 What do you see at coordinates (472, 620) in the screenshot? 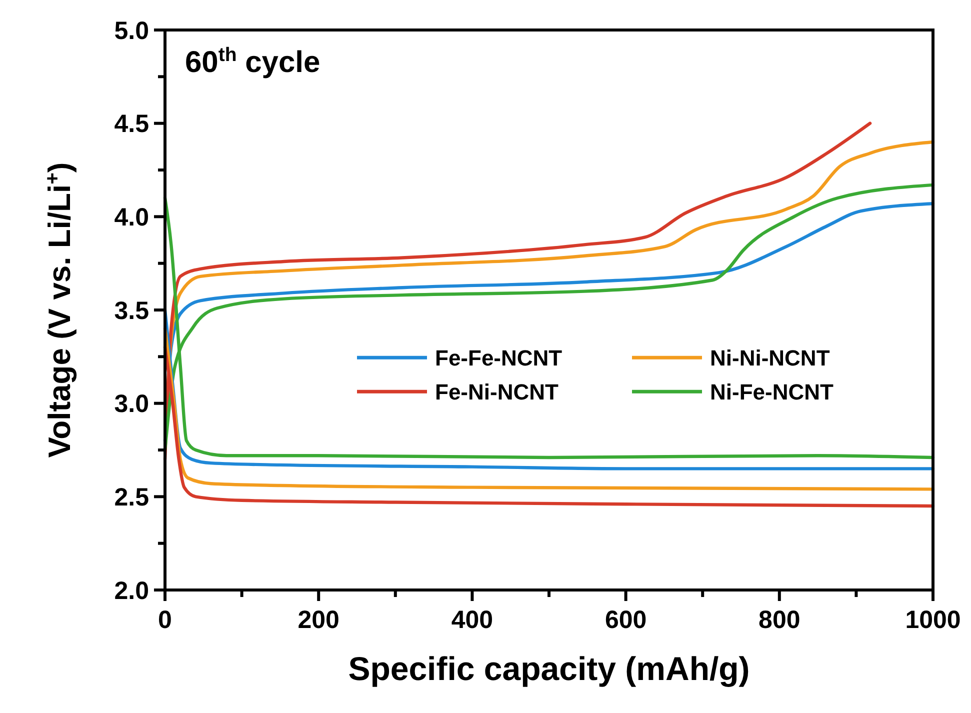
I see `x-tick-label: 400` at bounding box center [472, 620].